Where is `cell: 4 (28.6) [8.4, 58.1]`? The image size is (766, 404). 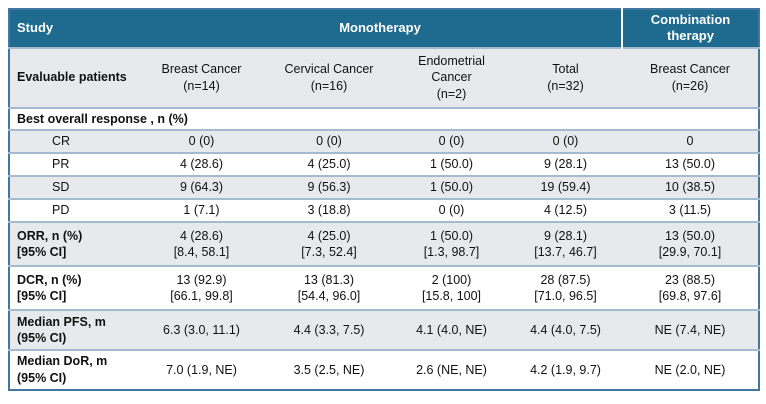
cell: 4 (28.6) [8.4, 58.1] is located at coordinates (201, 244).